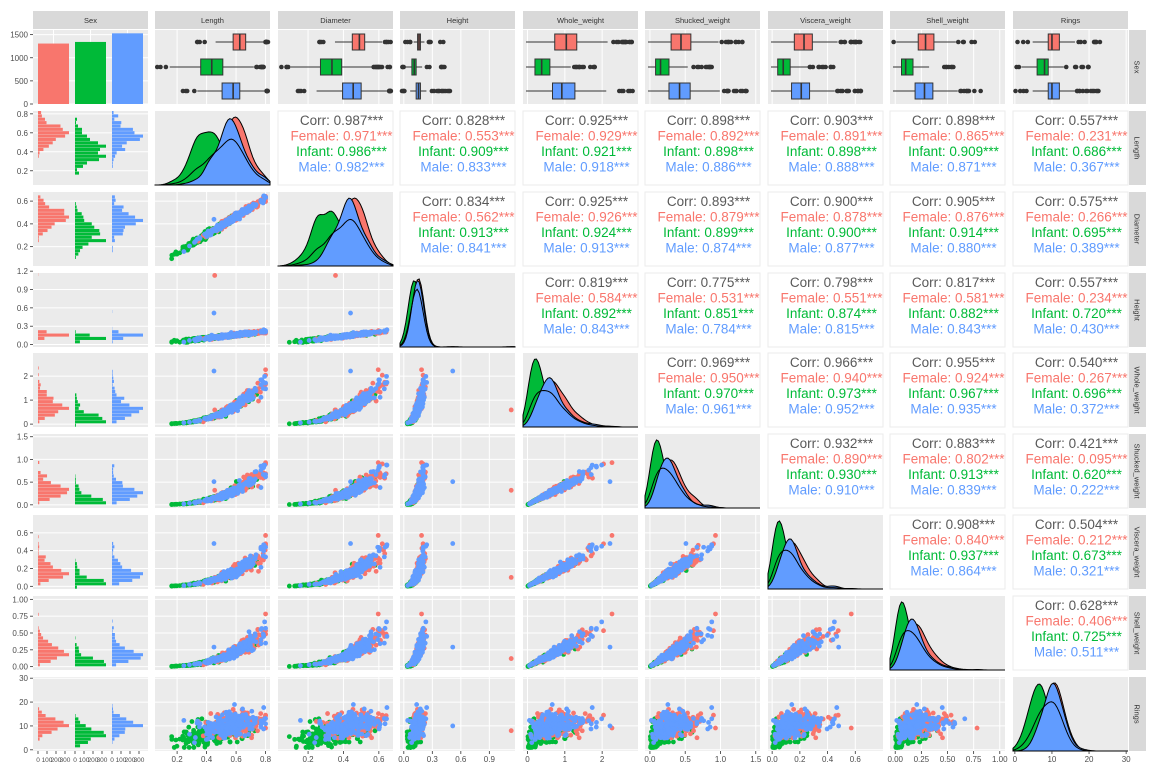 This screenshot has height=771, width=1154. I want to click on corr-female: Female: 0.892***, so click(708, 136).